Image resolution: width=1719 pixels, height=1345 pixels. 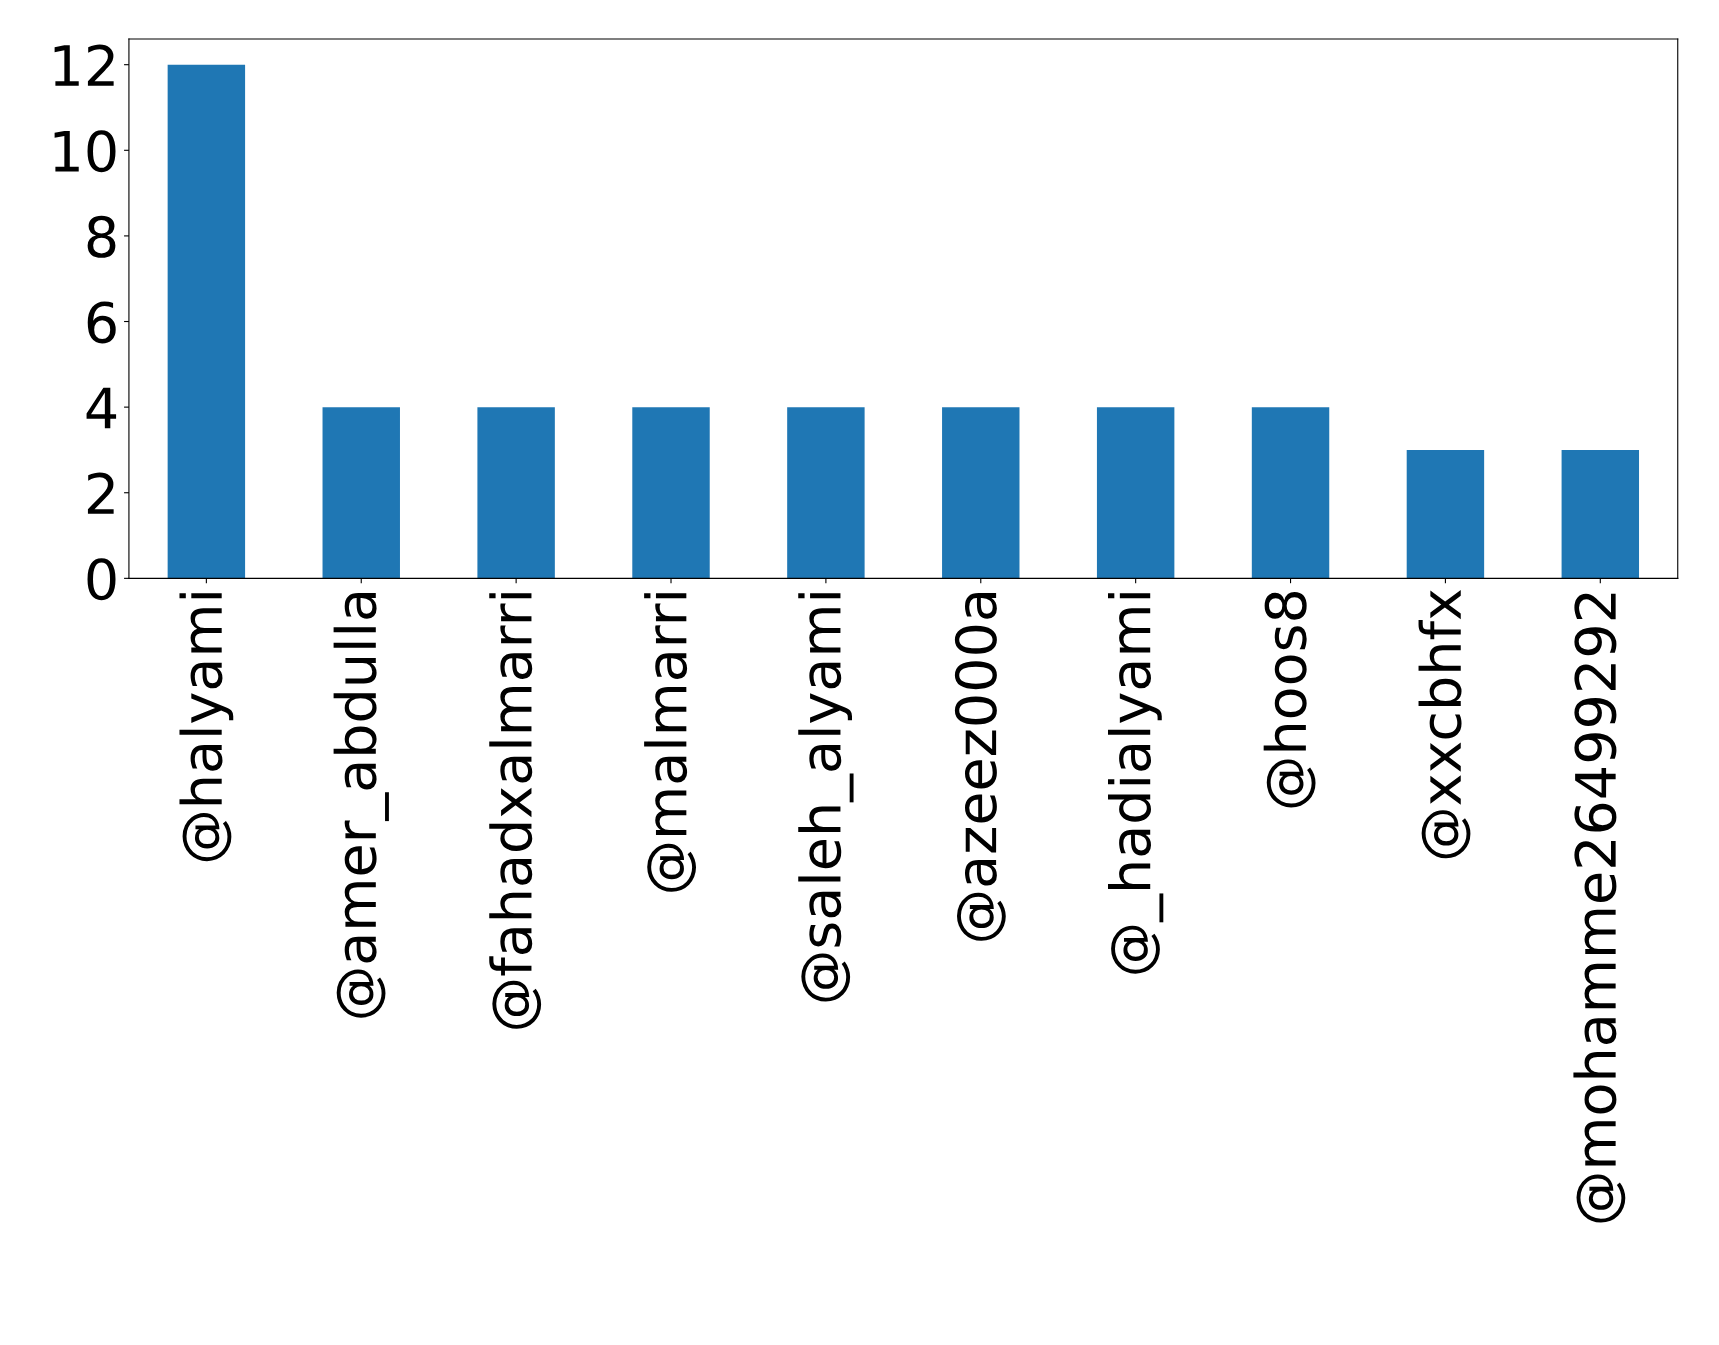 What do you see at coordinates (515, 811) in the screenshot?
I see `x-tick-label: @fahadxalmarri` at bounding box center [515, 811].